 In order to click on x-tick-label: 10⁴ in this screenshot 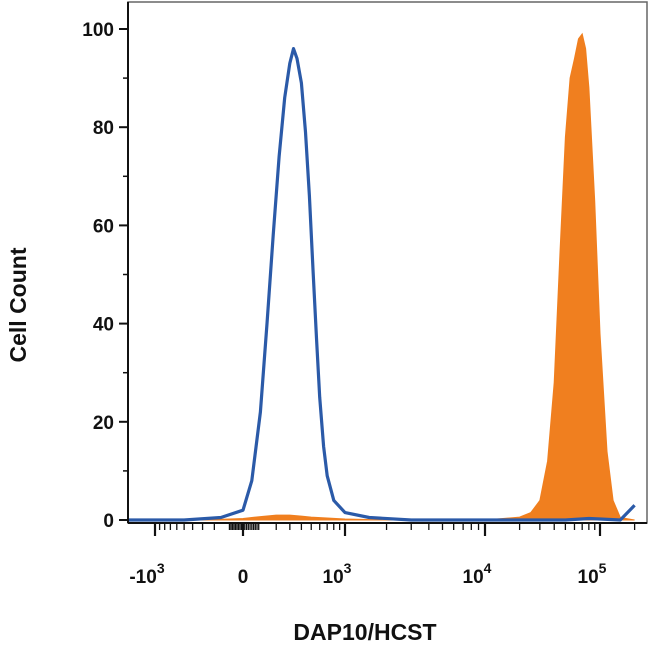, I will do `click(477, 574)`.